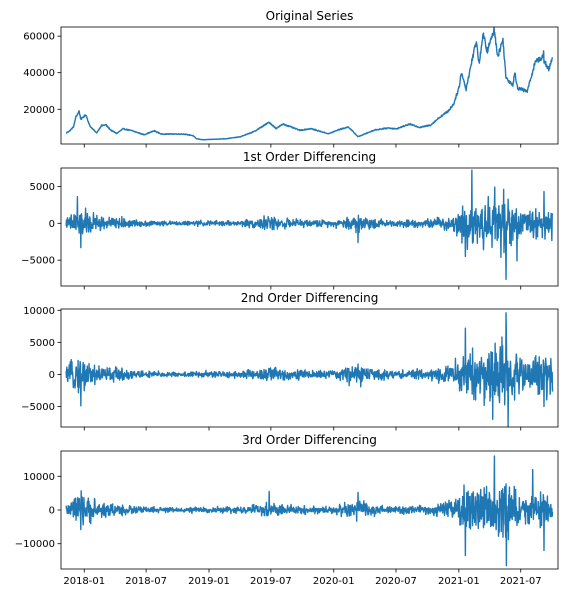 Image resolution: width=564 pixels, height=595 pixels. What do you see at coordinates (334, 581) in the screenshot?
I see `x-tick-label: 2020-01` at bounding box center [334, 581].